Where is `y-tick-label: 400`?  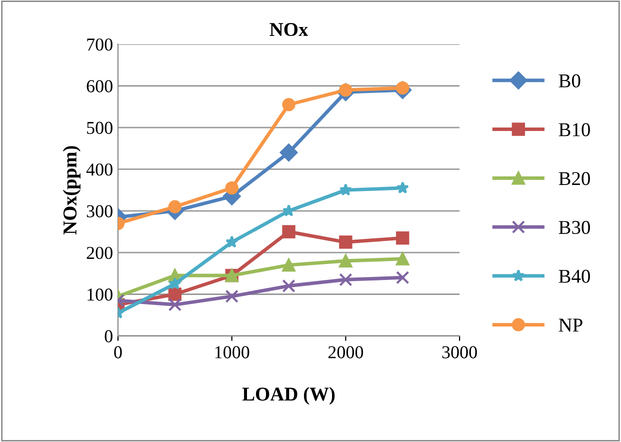
y-tick-label: 400 is located at coordinates (99, 169).